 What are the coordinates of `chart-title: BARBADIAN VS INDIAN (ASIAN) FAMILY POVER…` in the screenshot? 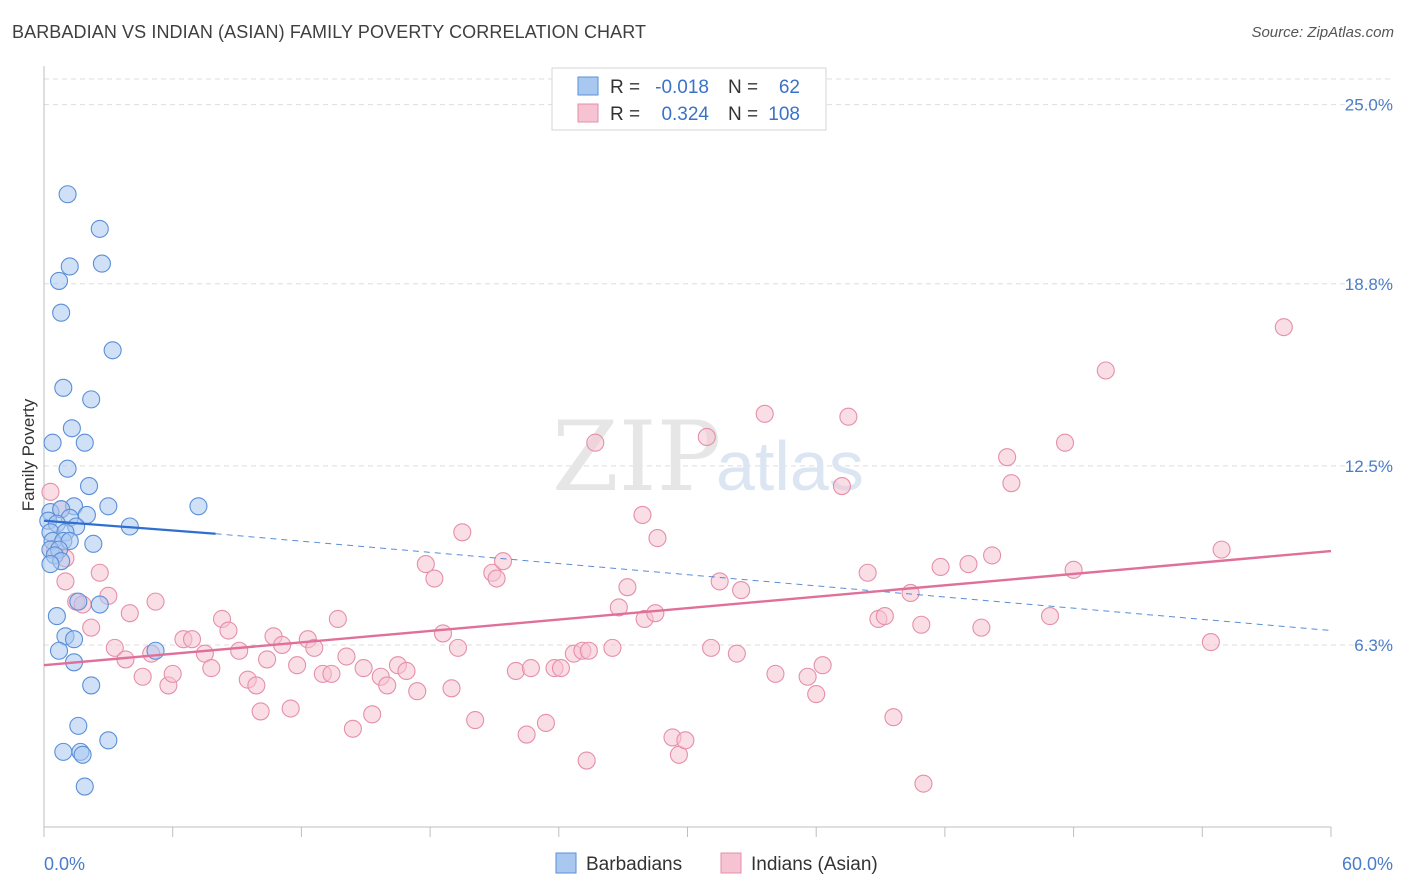 It's located at (329, 32).